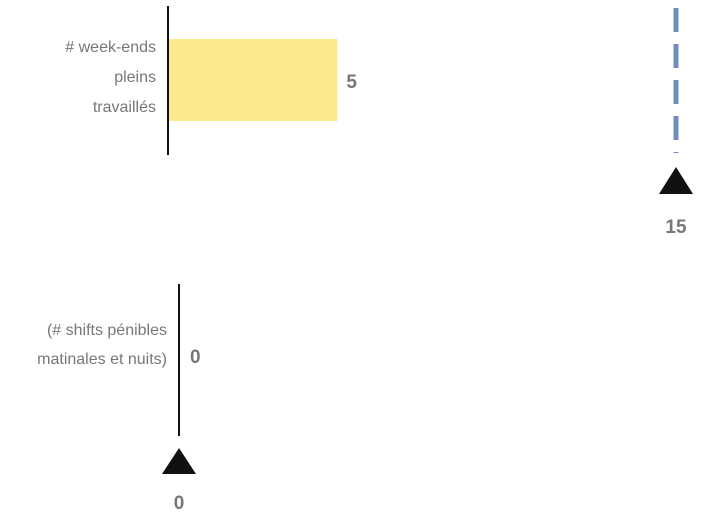 The height and width of the screenshot is (522, 705). Describe the element at coordinates (110, 47) in the screenshot. I see `category-label-line: # week-ends` at that location.